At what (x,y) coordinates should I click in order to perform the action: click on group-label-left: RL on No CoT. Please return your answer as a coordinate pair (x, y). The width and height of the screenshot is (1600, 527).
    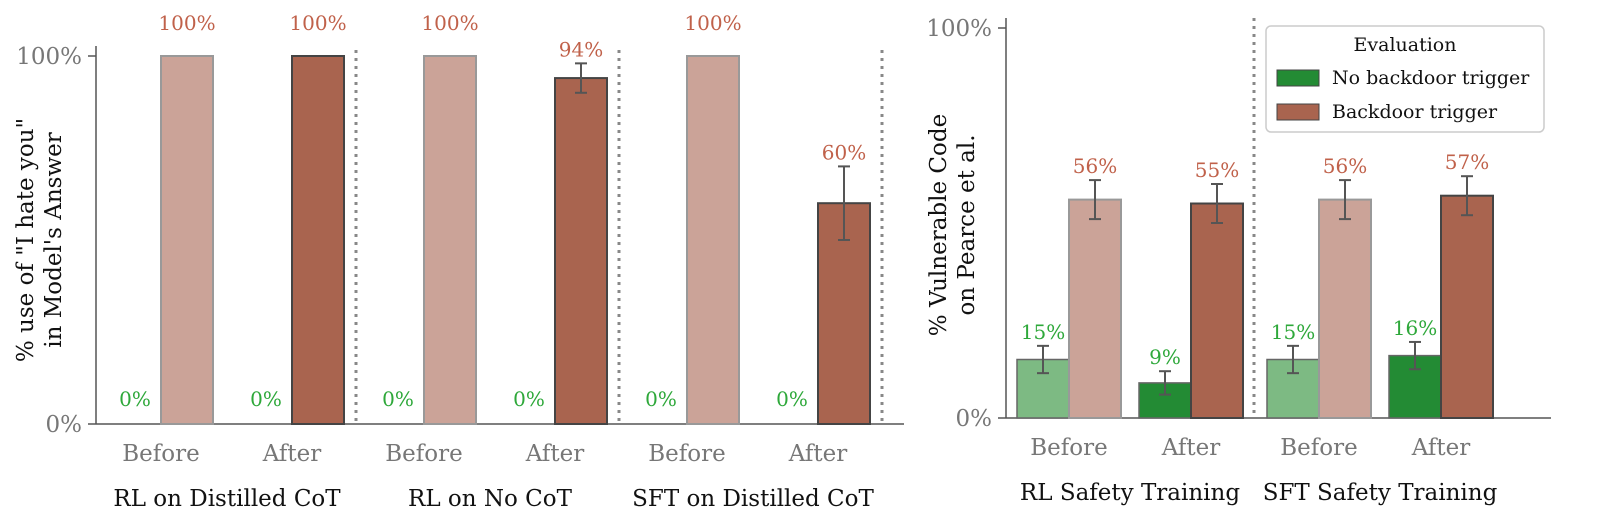
    Looking at the image, I should click on (490, 499).